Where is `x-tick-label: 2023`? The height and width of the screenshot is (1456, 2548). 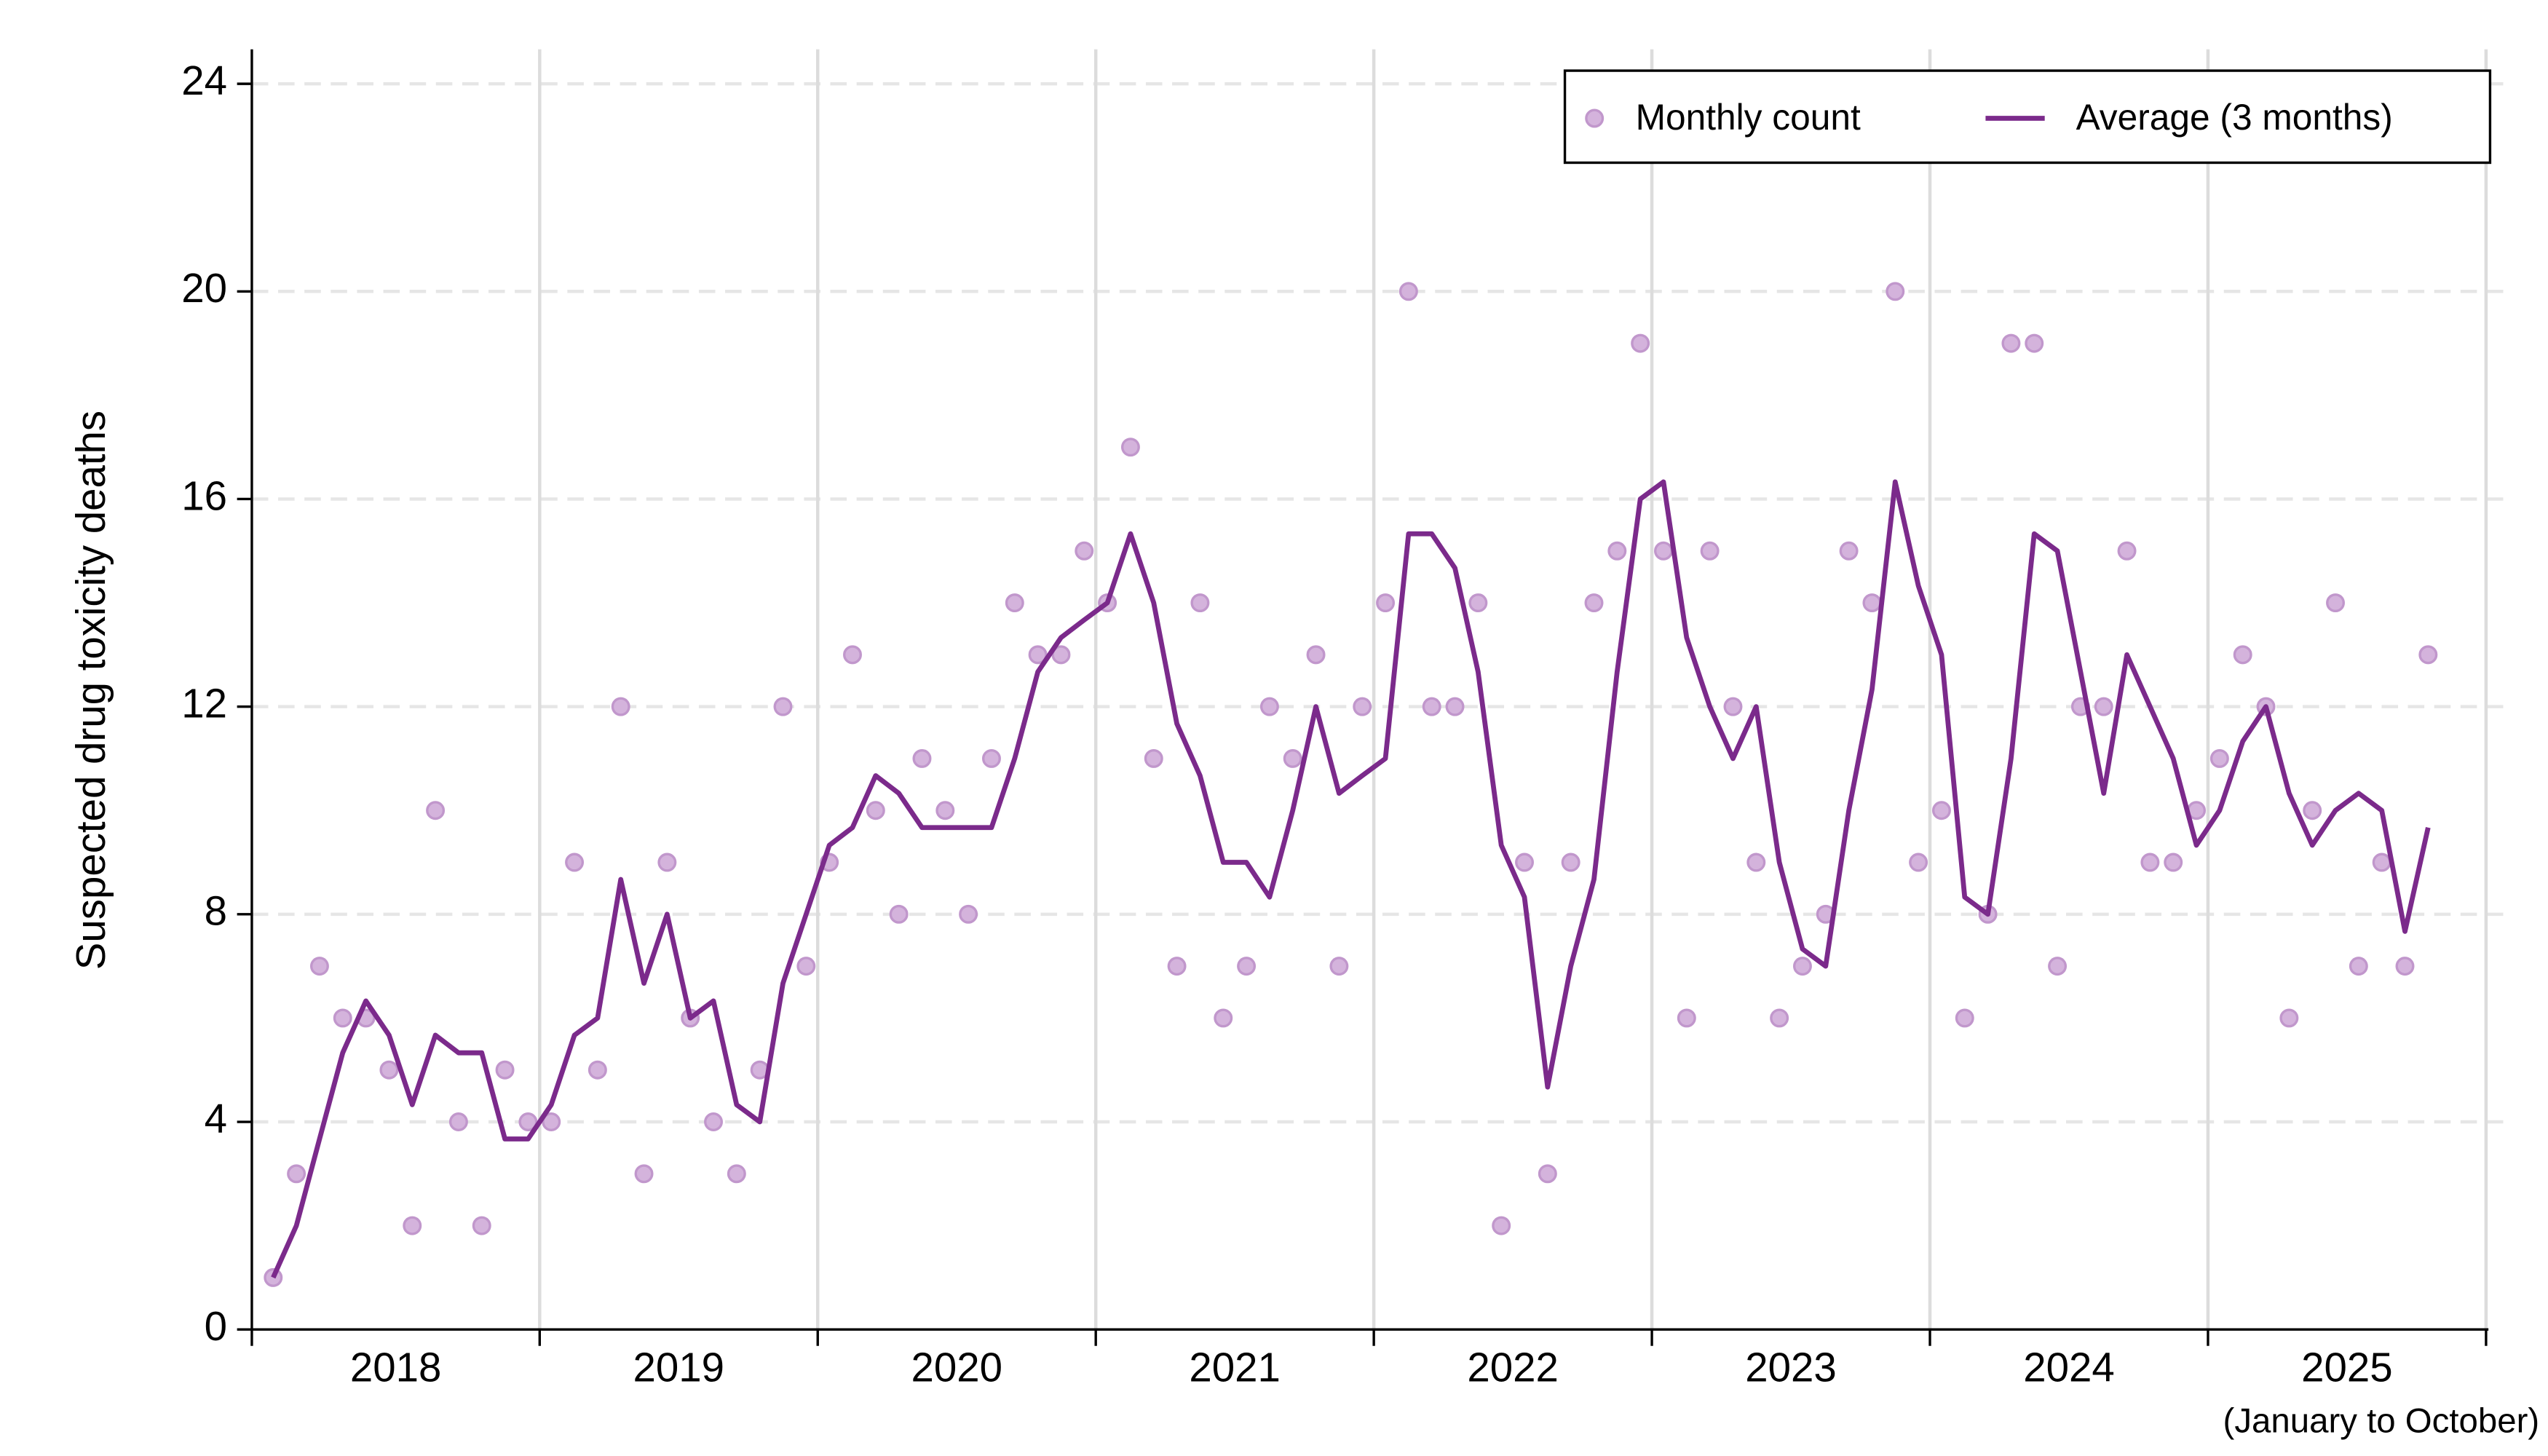 x-tick-label: 2023 is located at coordinates (1791, 1367).